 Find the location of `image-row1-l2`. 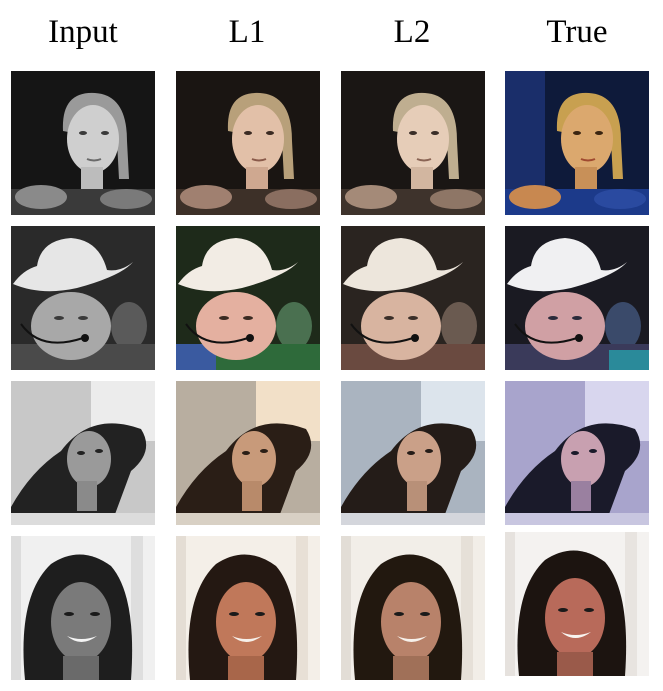

image-row1-l2 is located at coordinates (413, 143).